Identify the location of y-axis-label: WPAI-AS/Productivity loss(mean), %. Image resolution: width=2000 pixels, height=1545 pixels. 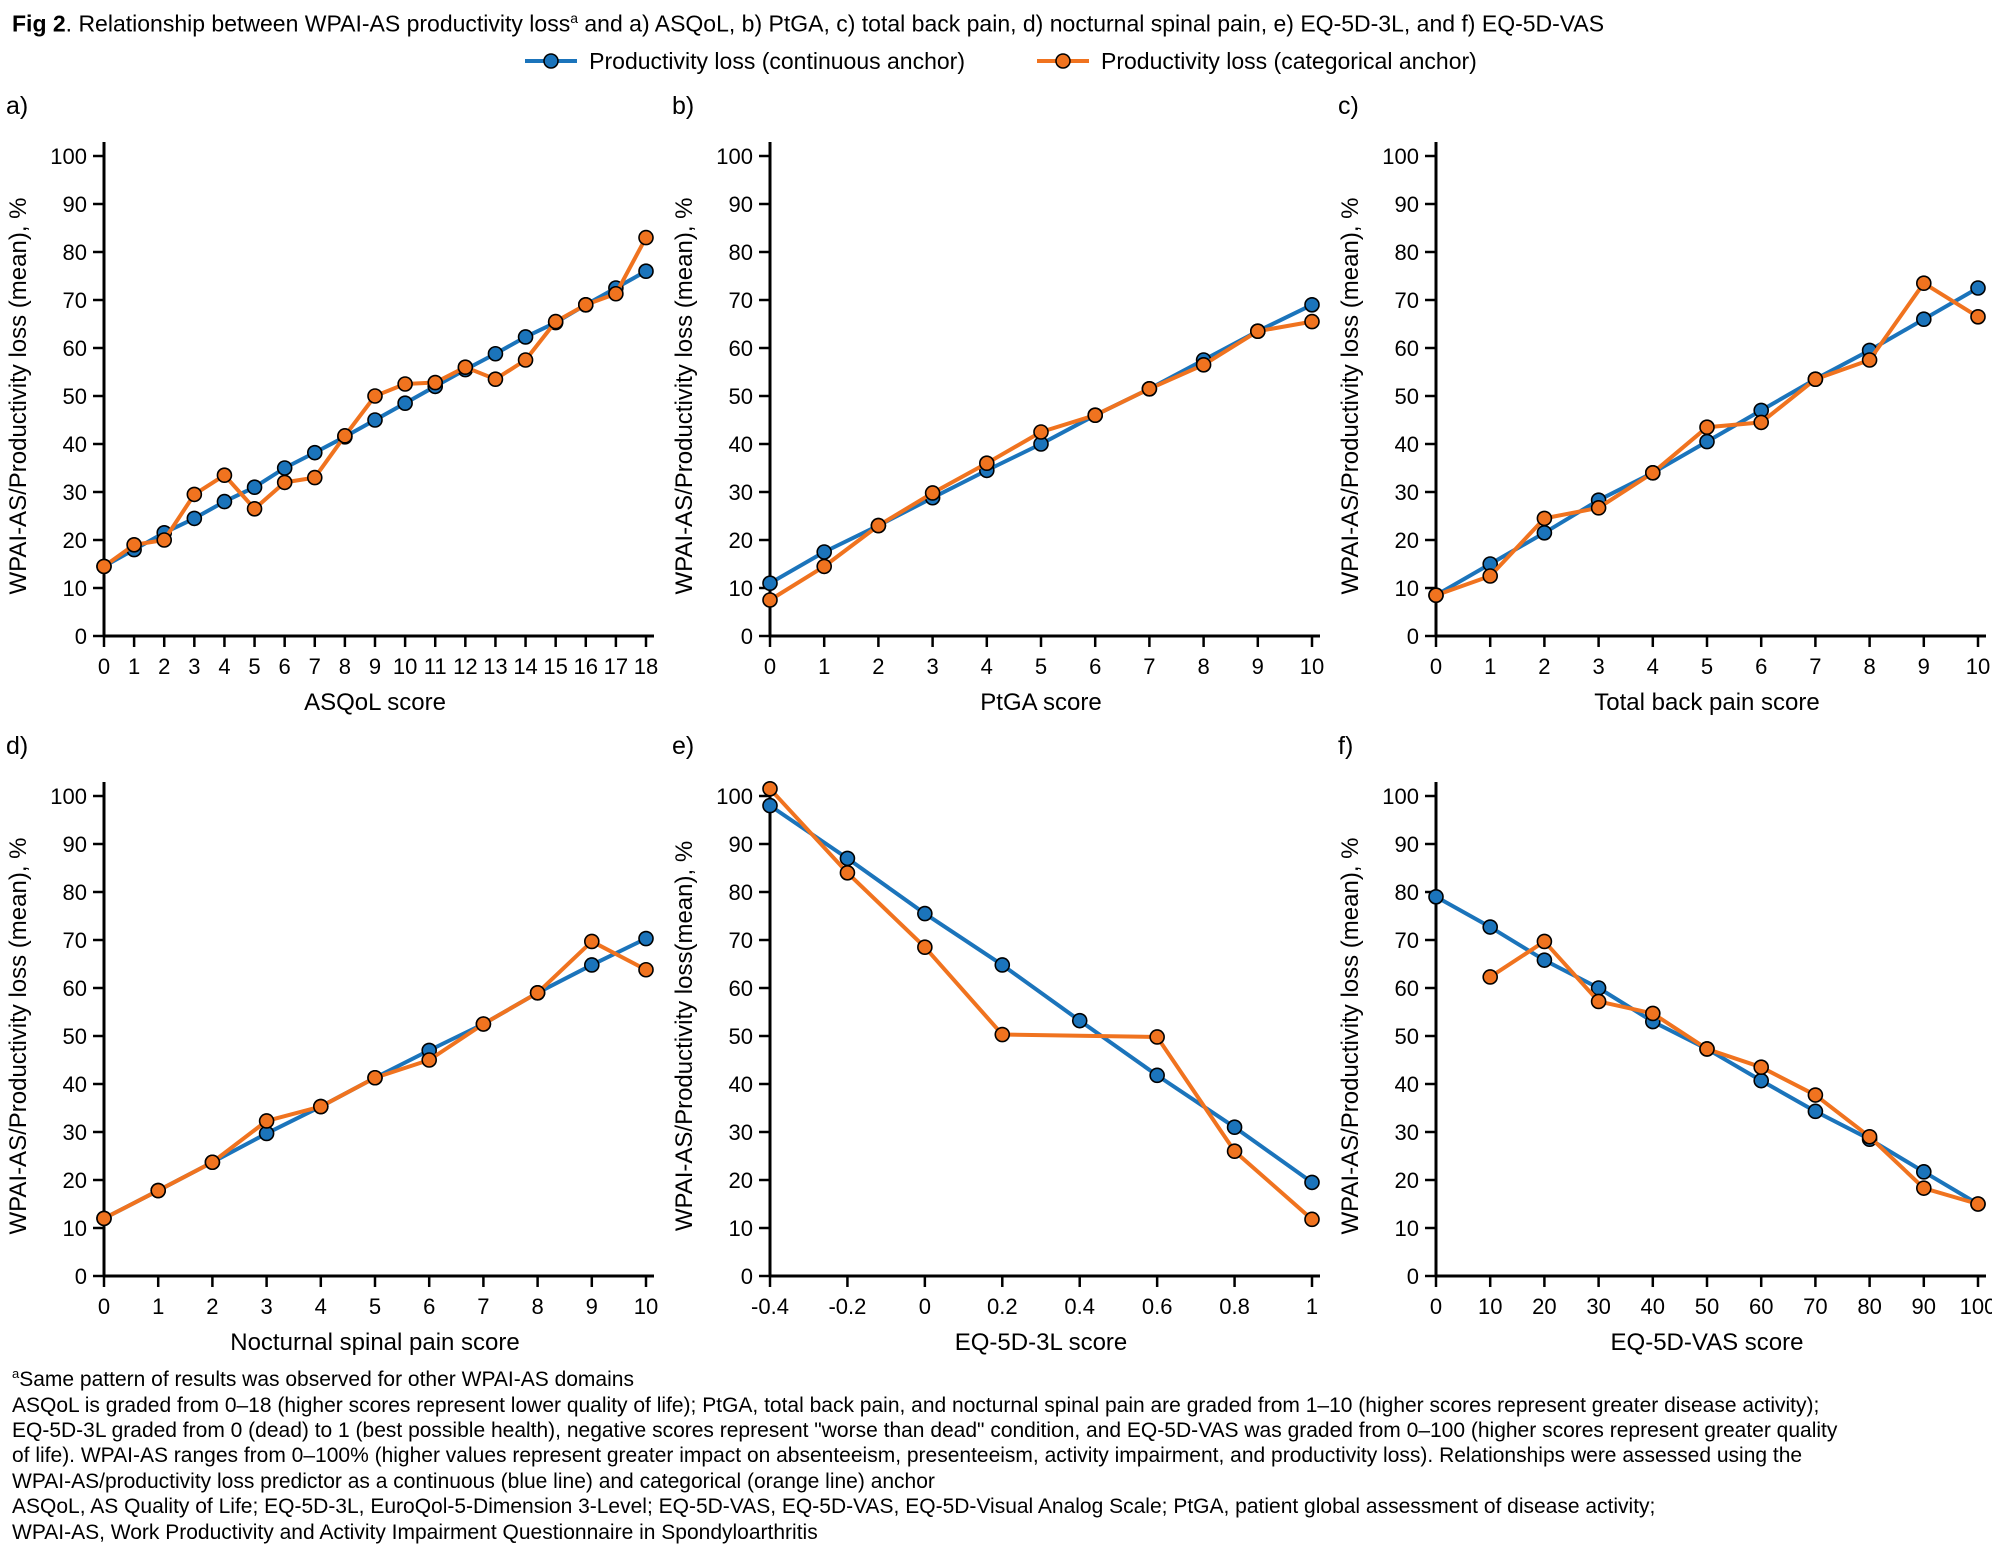
(684, 1036).